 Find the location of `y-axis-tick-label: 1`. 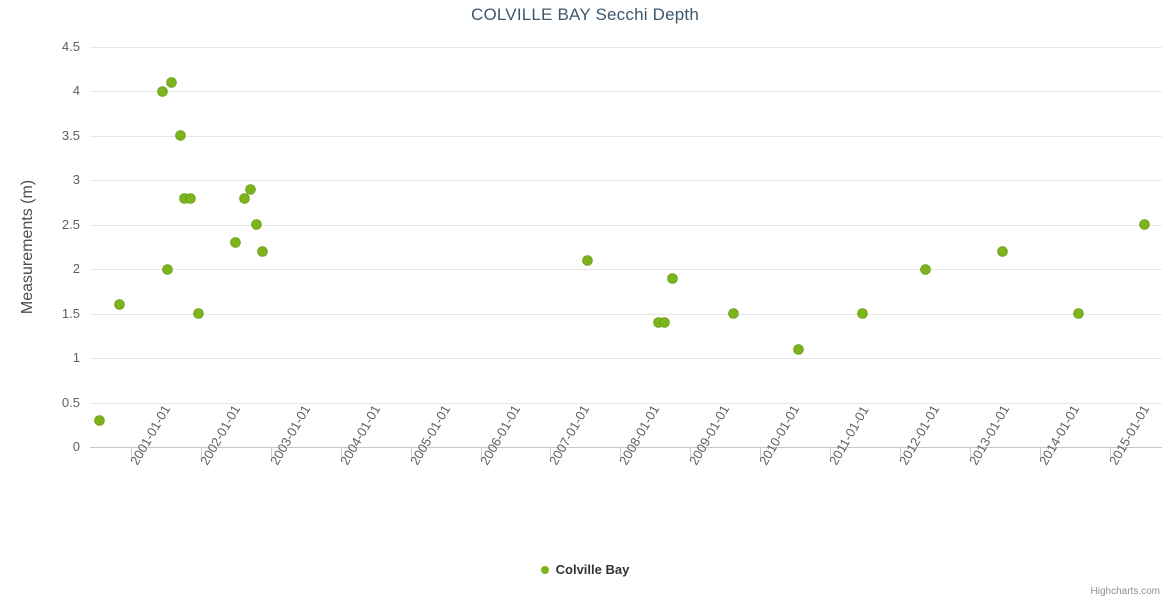

y-axis-tick-label: 1 is located at coordinates (76, 358).